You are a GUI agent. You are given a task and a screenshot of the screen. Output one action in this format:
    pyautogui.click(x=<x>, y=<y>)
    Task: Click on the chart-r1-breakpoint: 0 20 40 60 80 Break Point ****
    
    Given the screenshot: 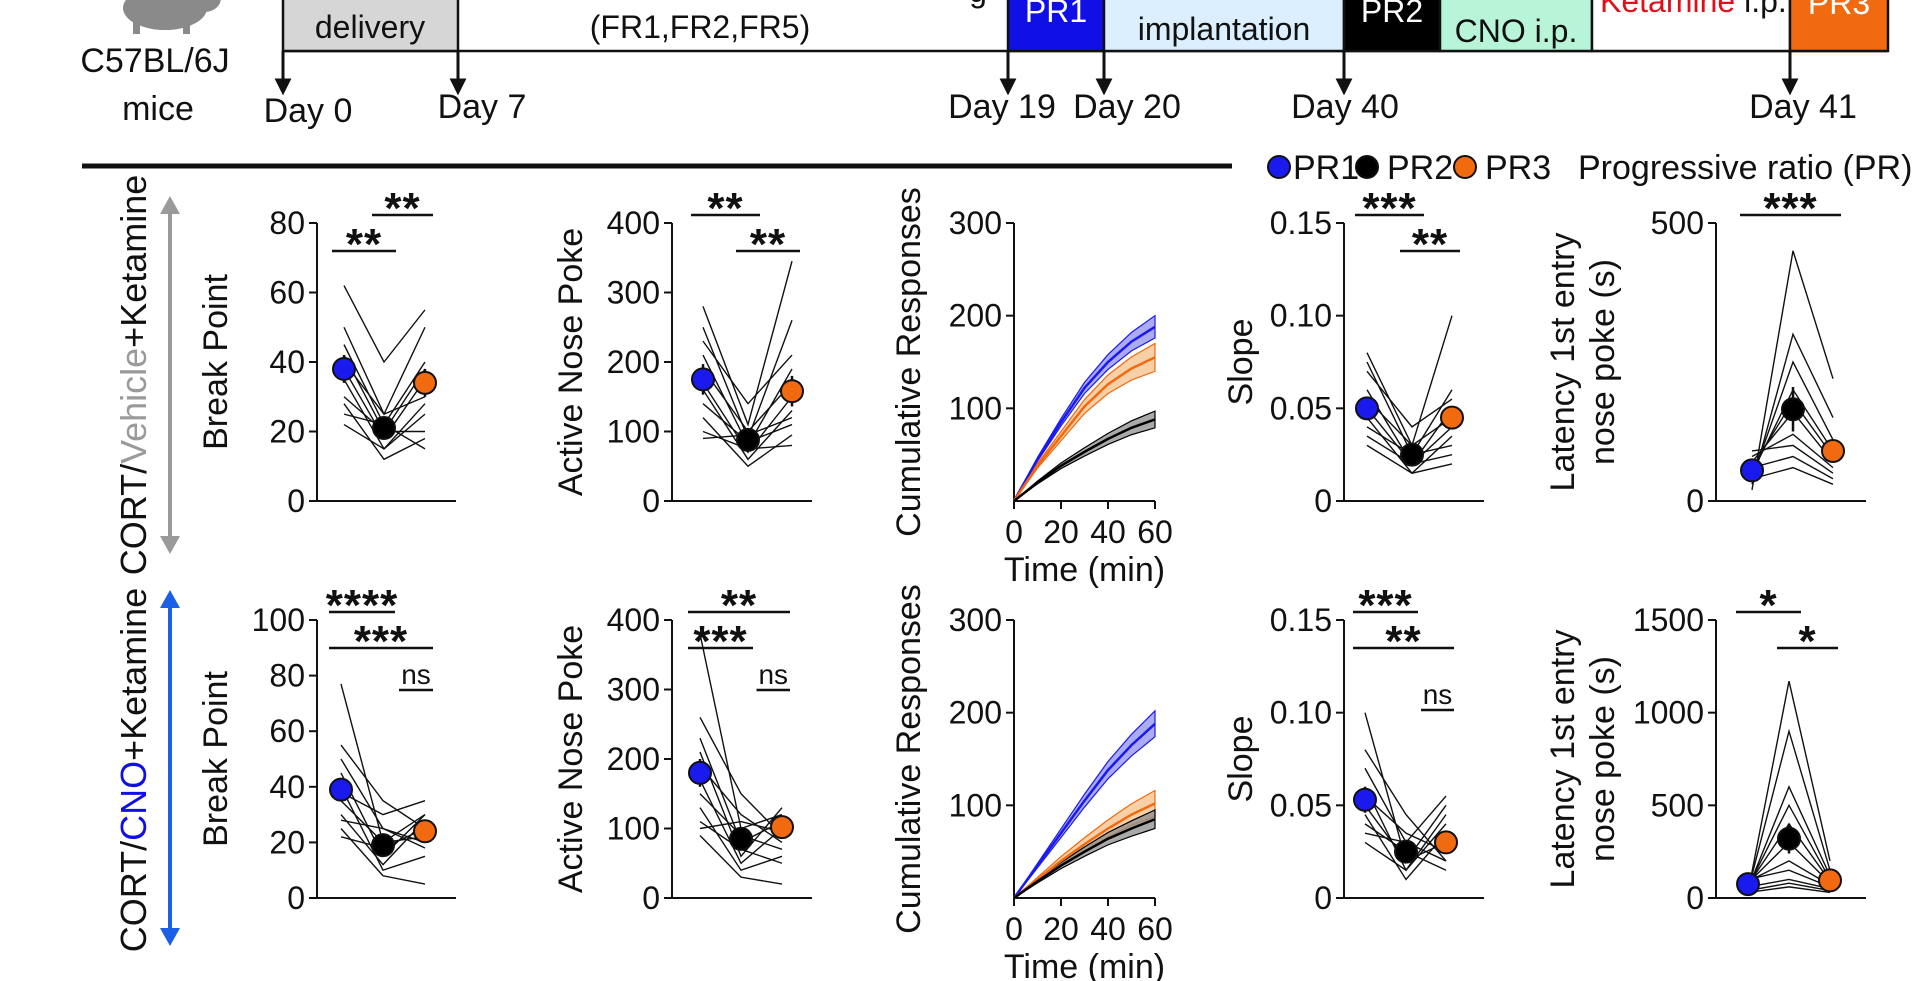 What is the action you would take?
    pyautogui.click(x=326, y=351)
    